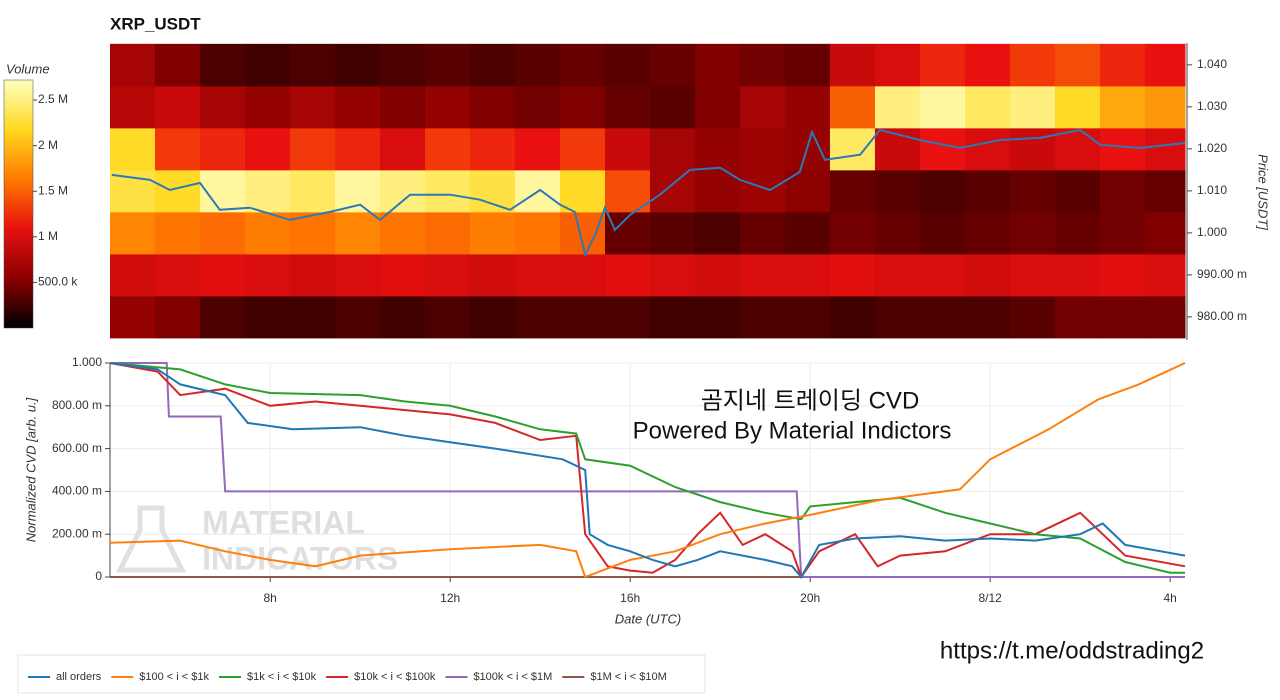  What do you see at coordinates (53, 99) in the screenshot?
I see `colorbar-tick-label: 2.5 M` at bounding box center [53, 99].